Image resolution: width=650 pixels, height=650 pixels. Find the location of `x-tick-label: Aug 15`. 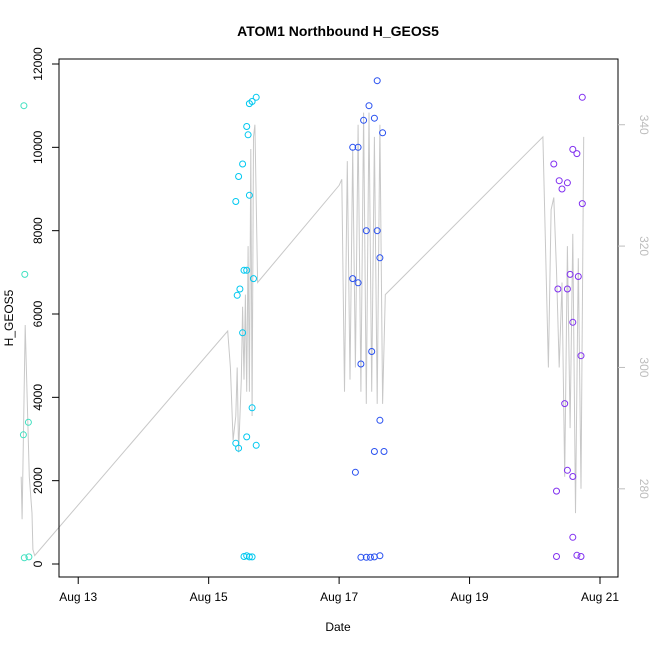

x-tick-label: Aug 15 is located at coordinates (209, 597).